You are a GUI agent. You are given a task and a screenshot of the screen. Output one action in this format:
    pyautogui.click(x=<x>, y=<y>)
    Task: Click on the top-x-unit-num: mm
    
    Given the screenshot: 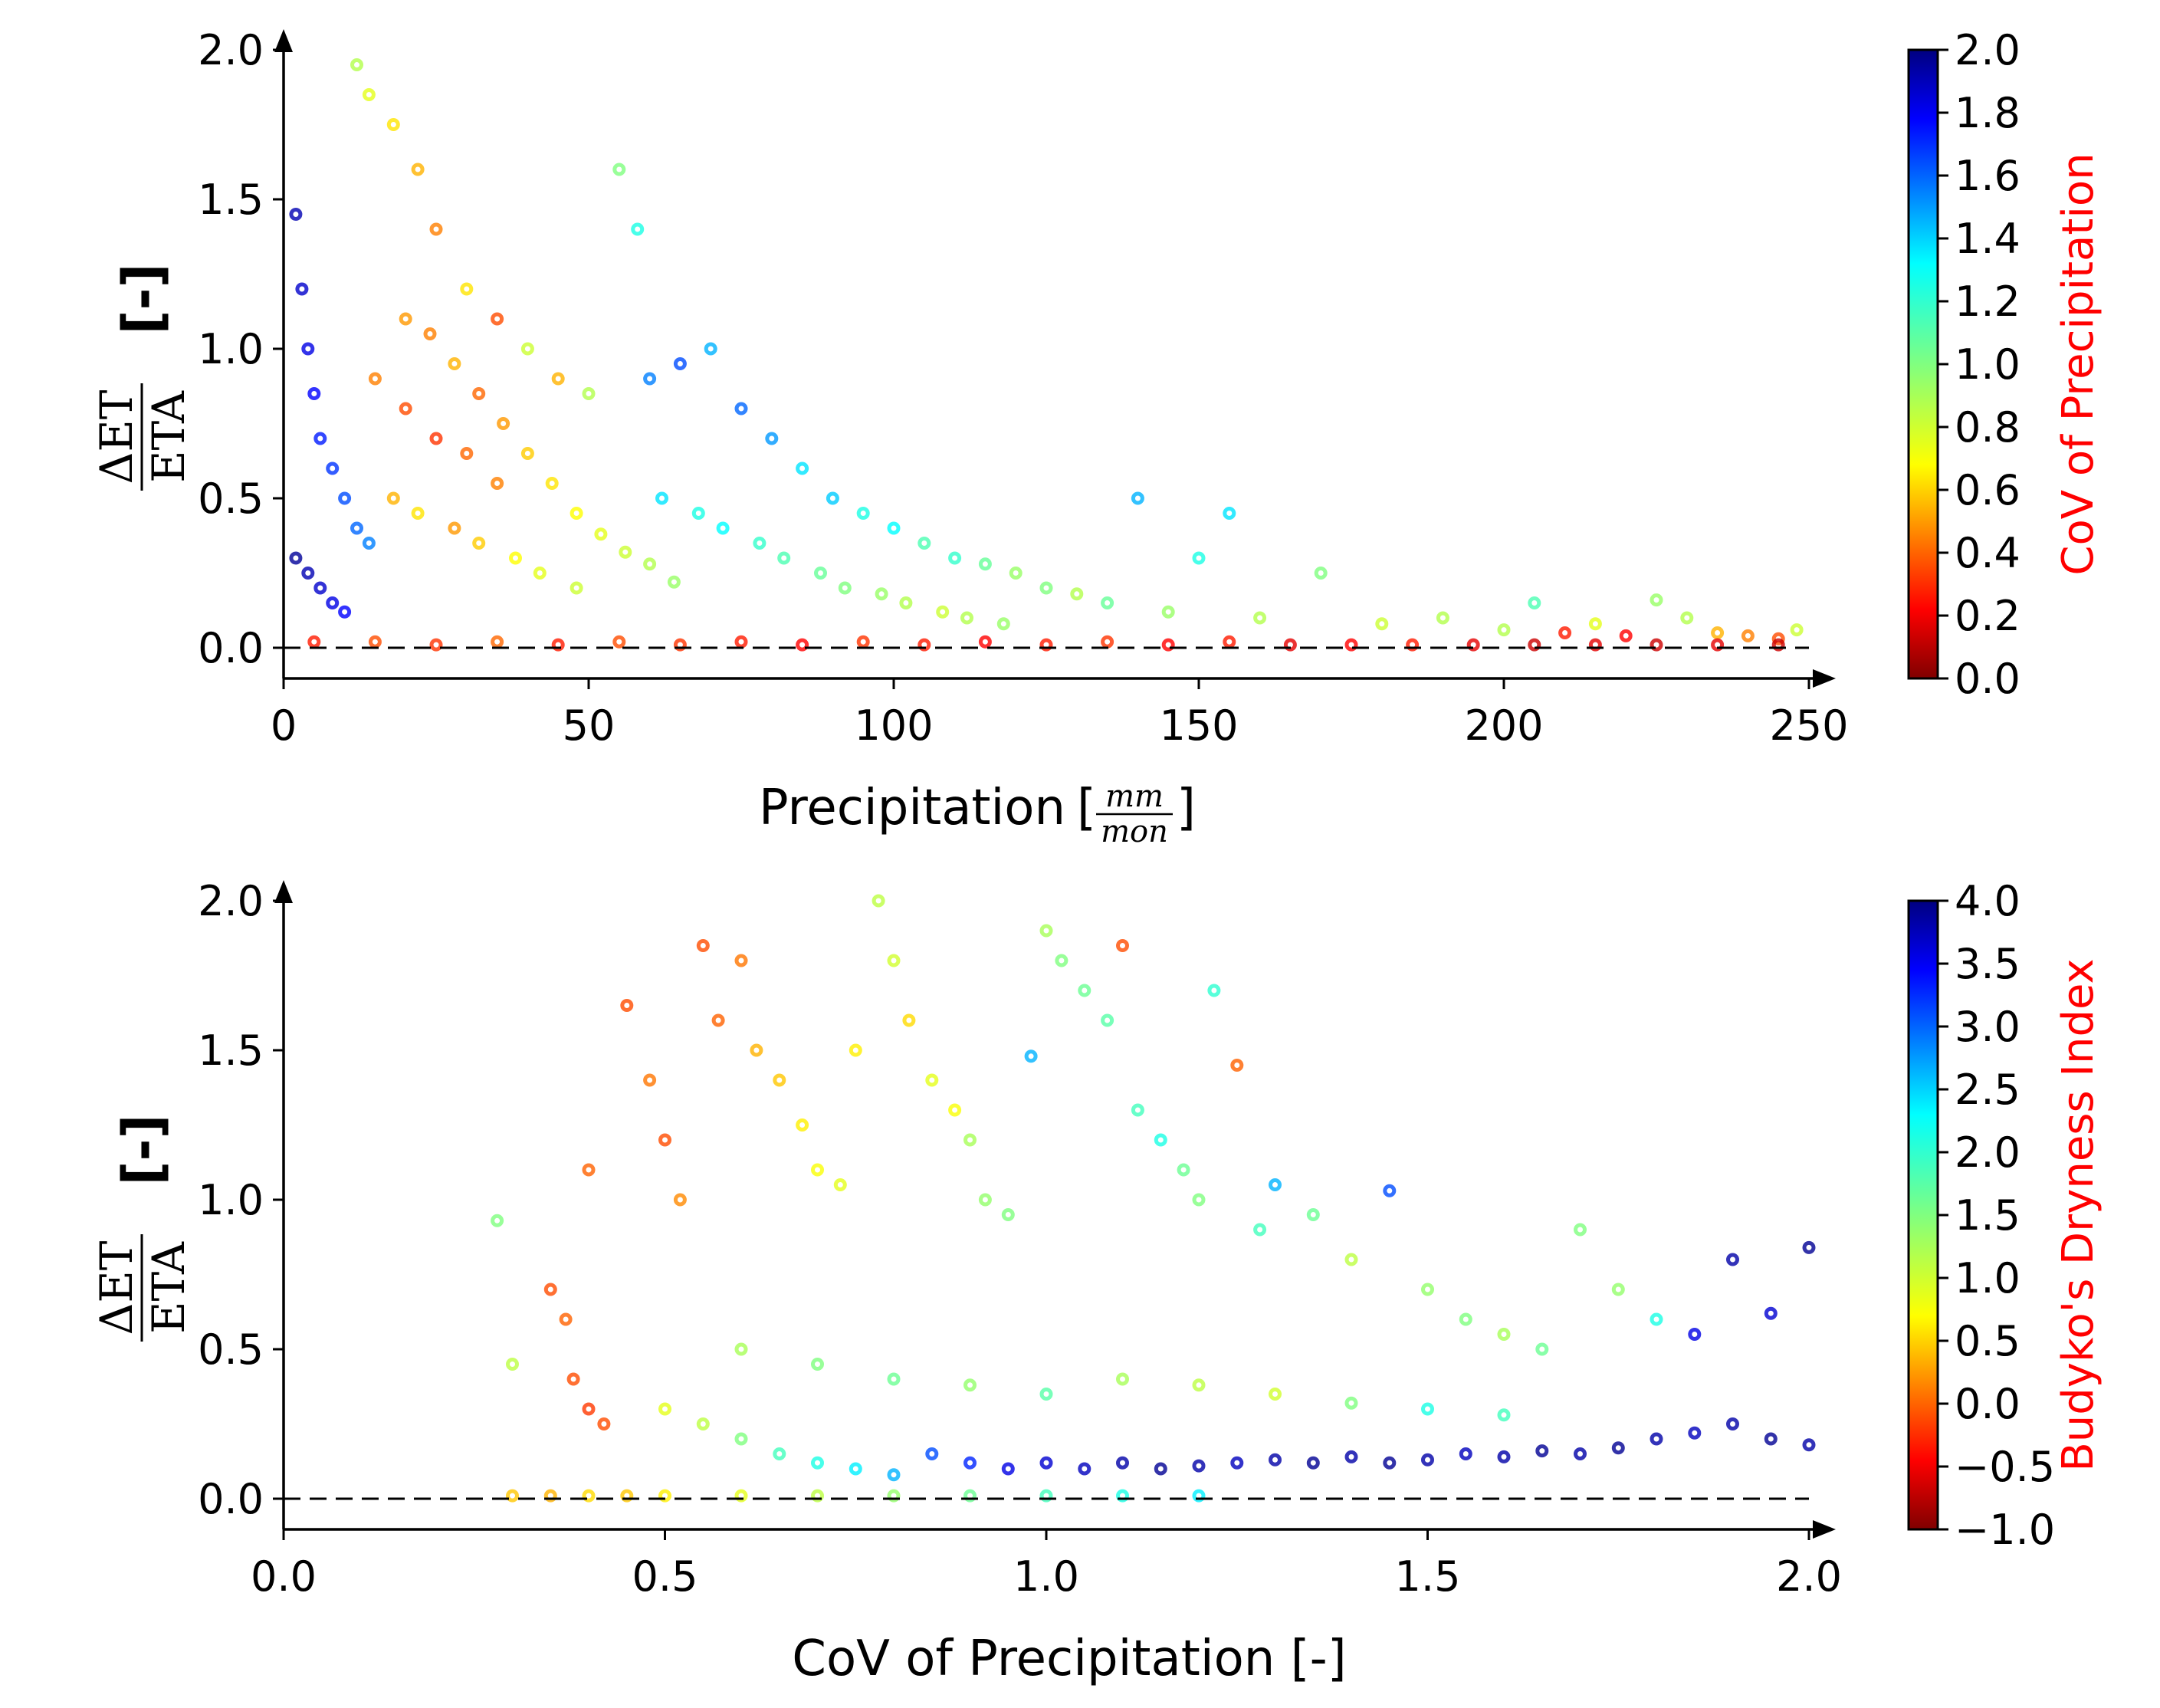 What is the action you would take?
    pyautogui.click(x=1134, y=796)
    